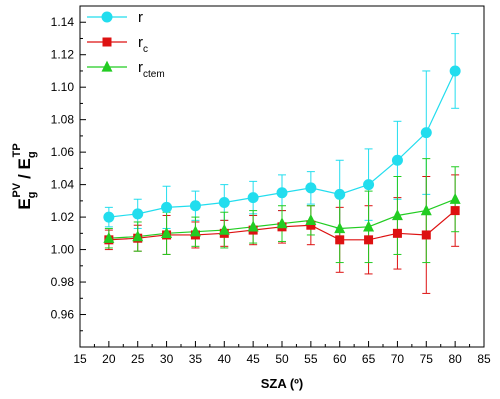 Image resolution: width=500 pixels, height=399 pixels. I want to click on y-axis-title: EgPV/ EgTP, so click(24, 176).